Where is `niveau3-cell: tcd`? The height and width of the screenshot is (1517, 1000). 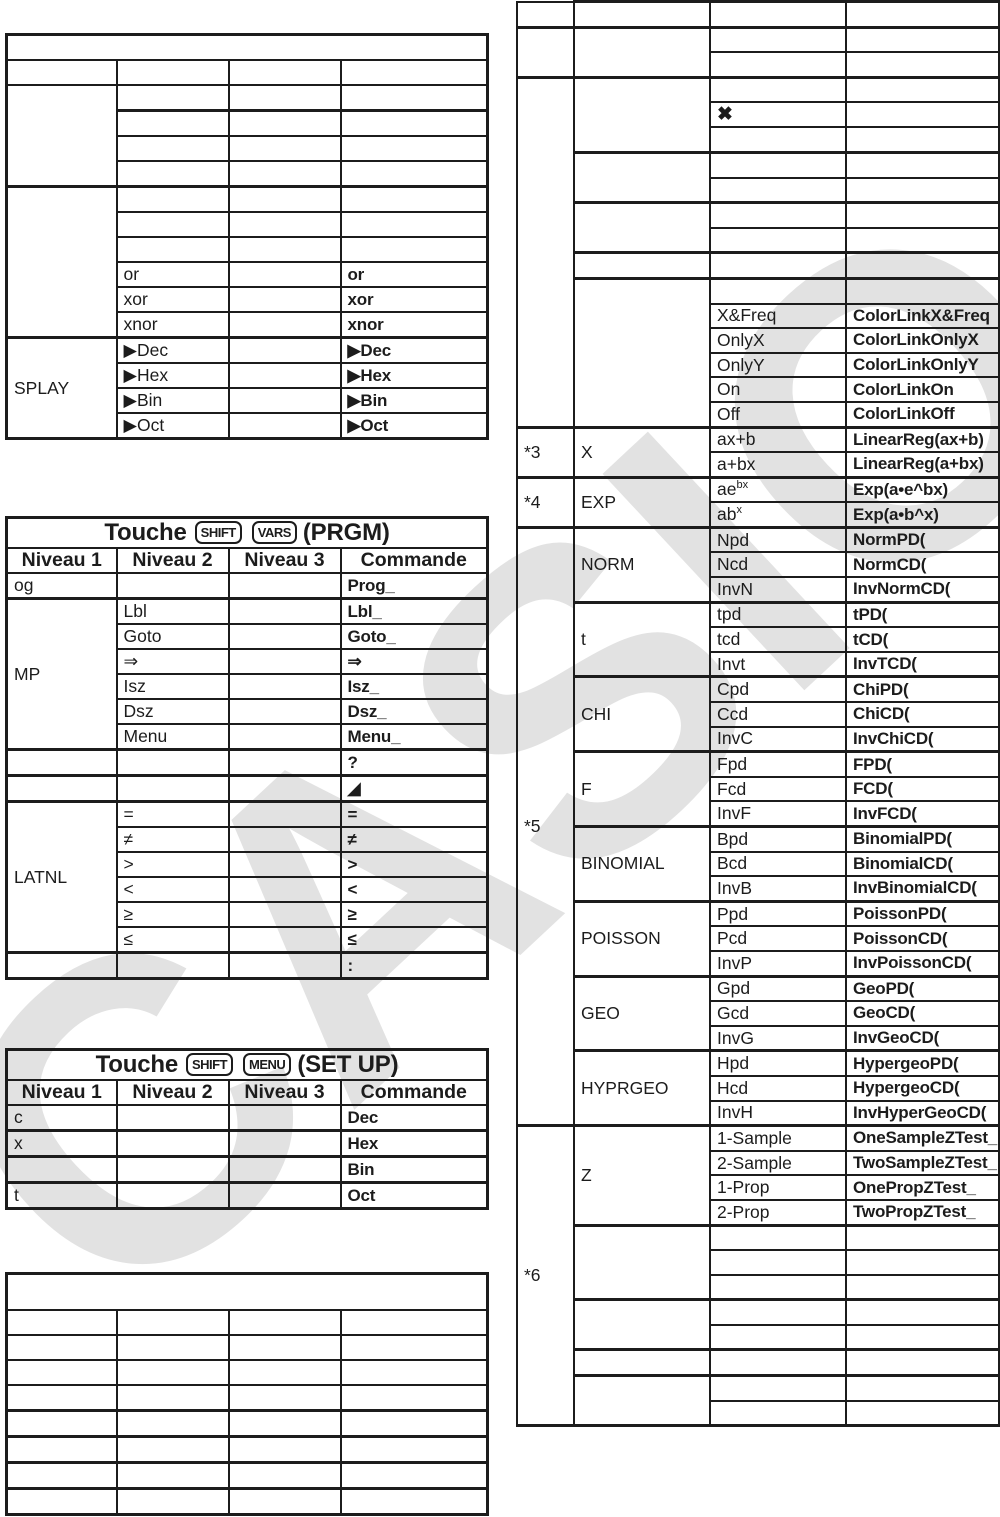 niveau3-cell: tcd is located at coordinates (778, 639).